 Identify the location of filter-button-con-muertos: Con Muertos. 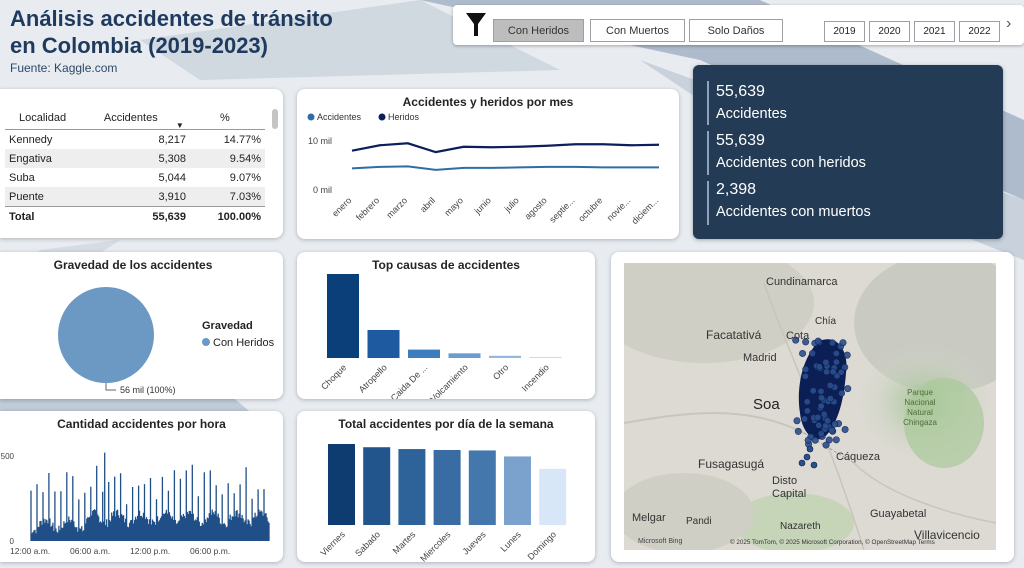
(637, 30).